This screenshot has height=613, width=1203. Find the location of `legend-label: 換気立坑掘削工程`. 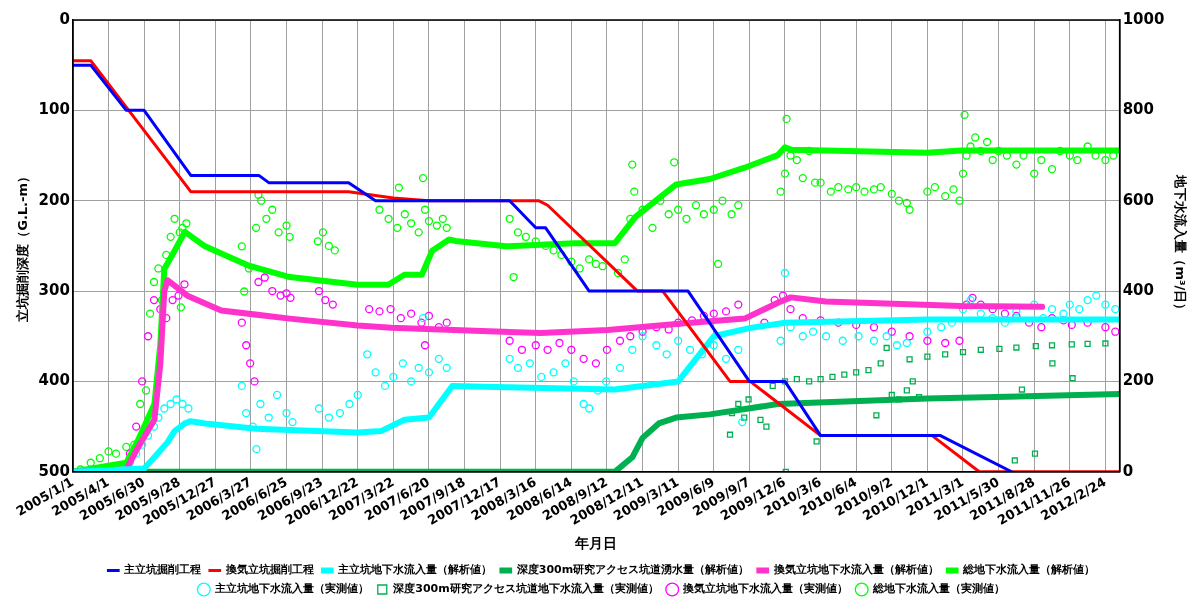

legend-label: 換気立坑掘削工程 is located at coordinates (269, 570).